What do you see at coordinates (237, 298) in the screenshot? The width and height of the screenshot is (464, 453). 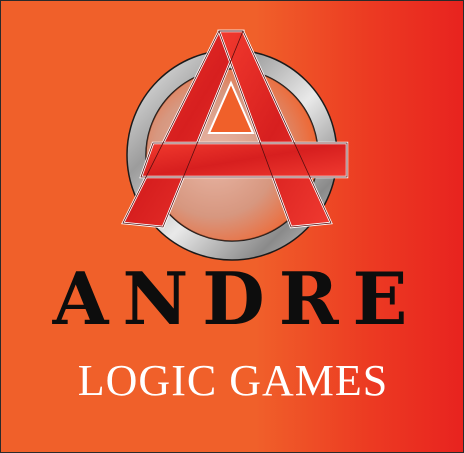 I see `brand-name: ANDRE` at bounding box center [237, 298].